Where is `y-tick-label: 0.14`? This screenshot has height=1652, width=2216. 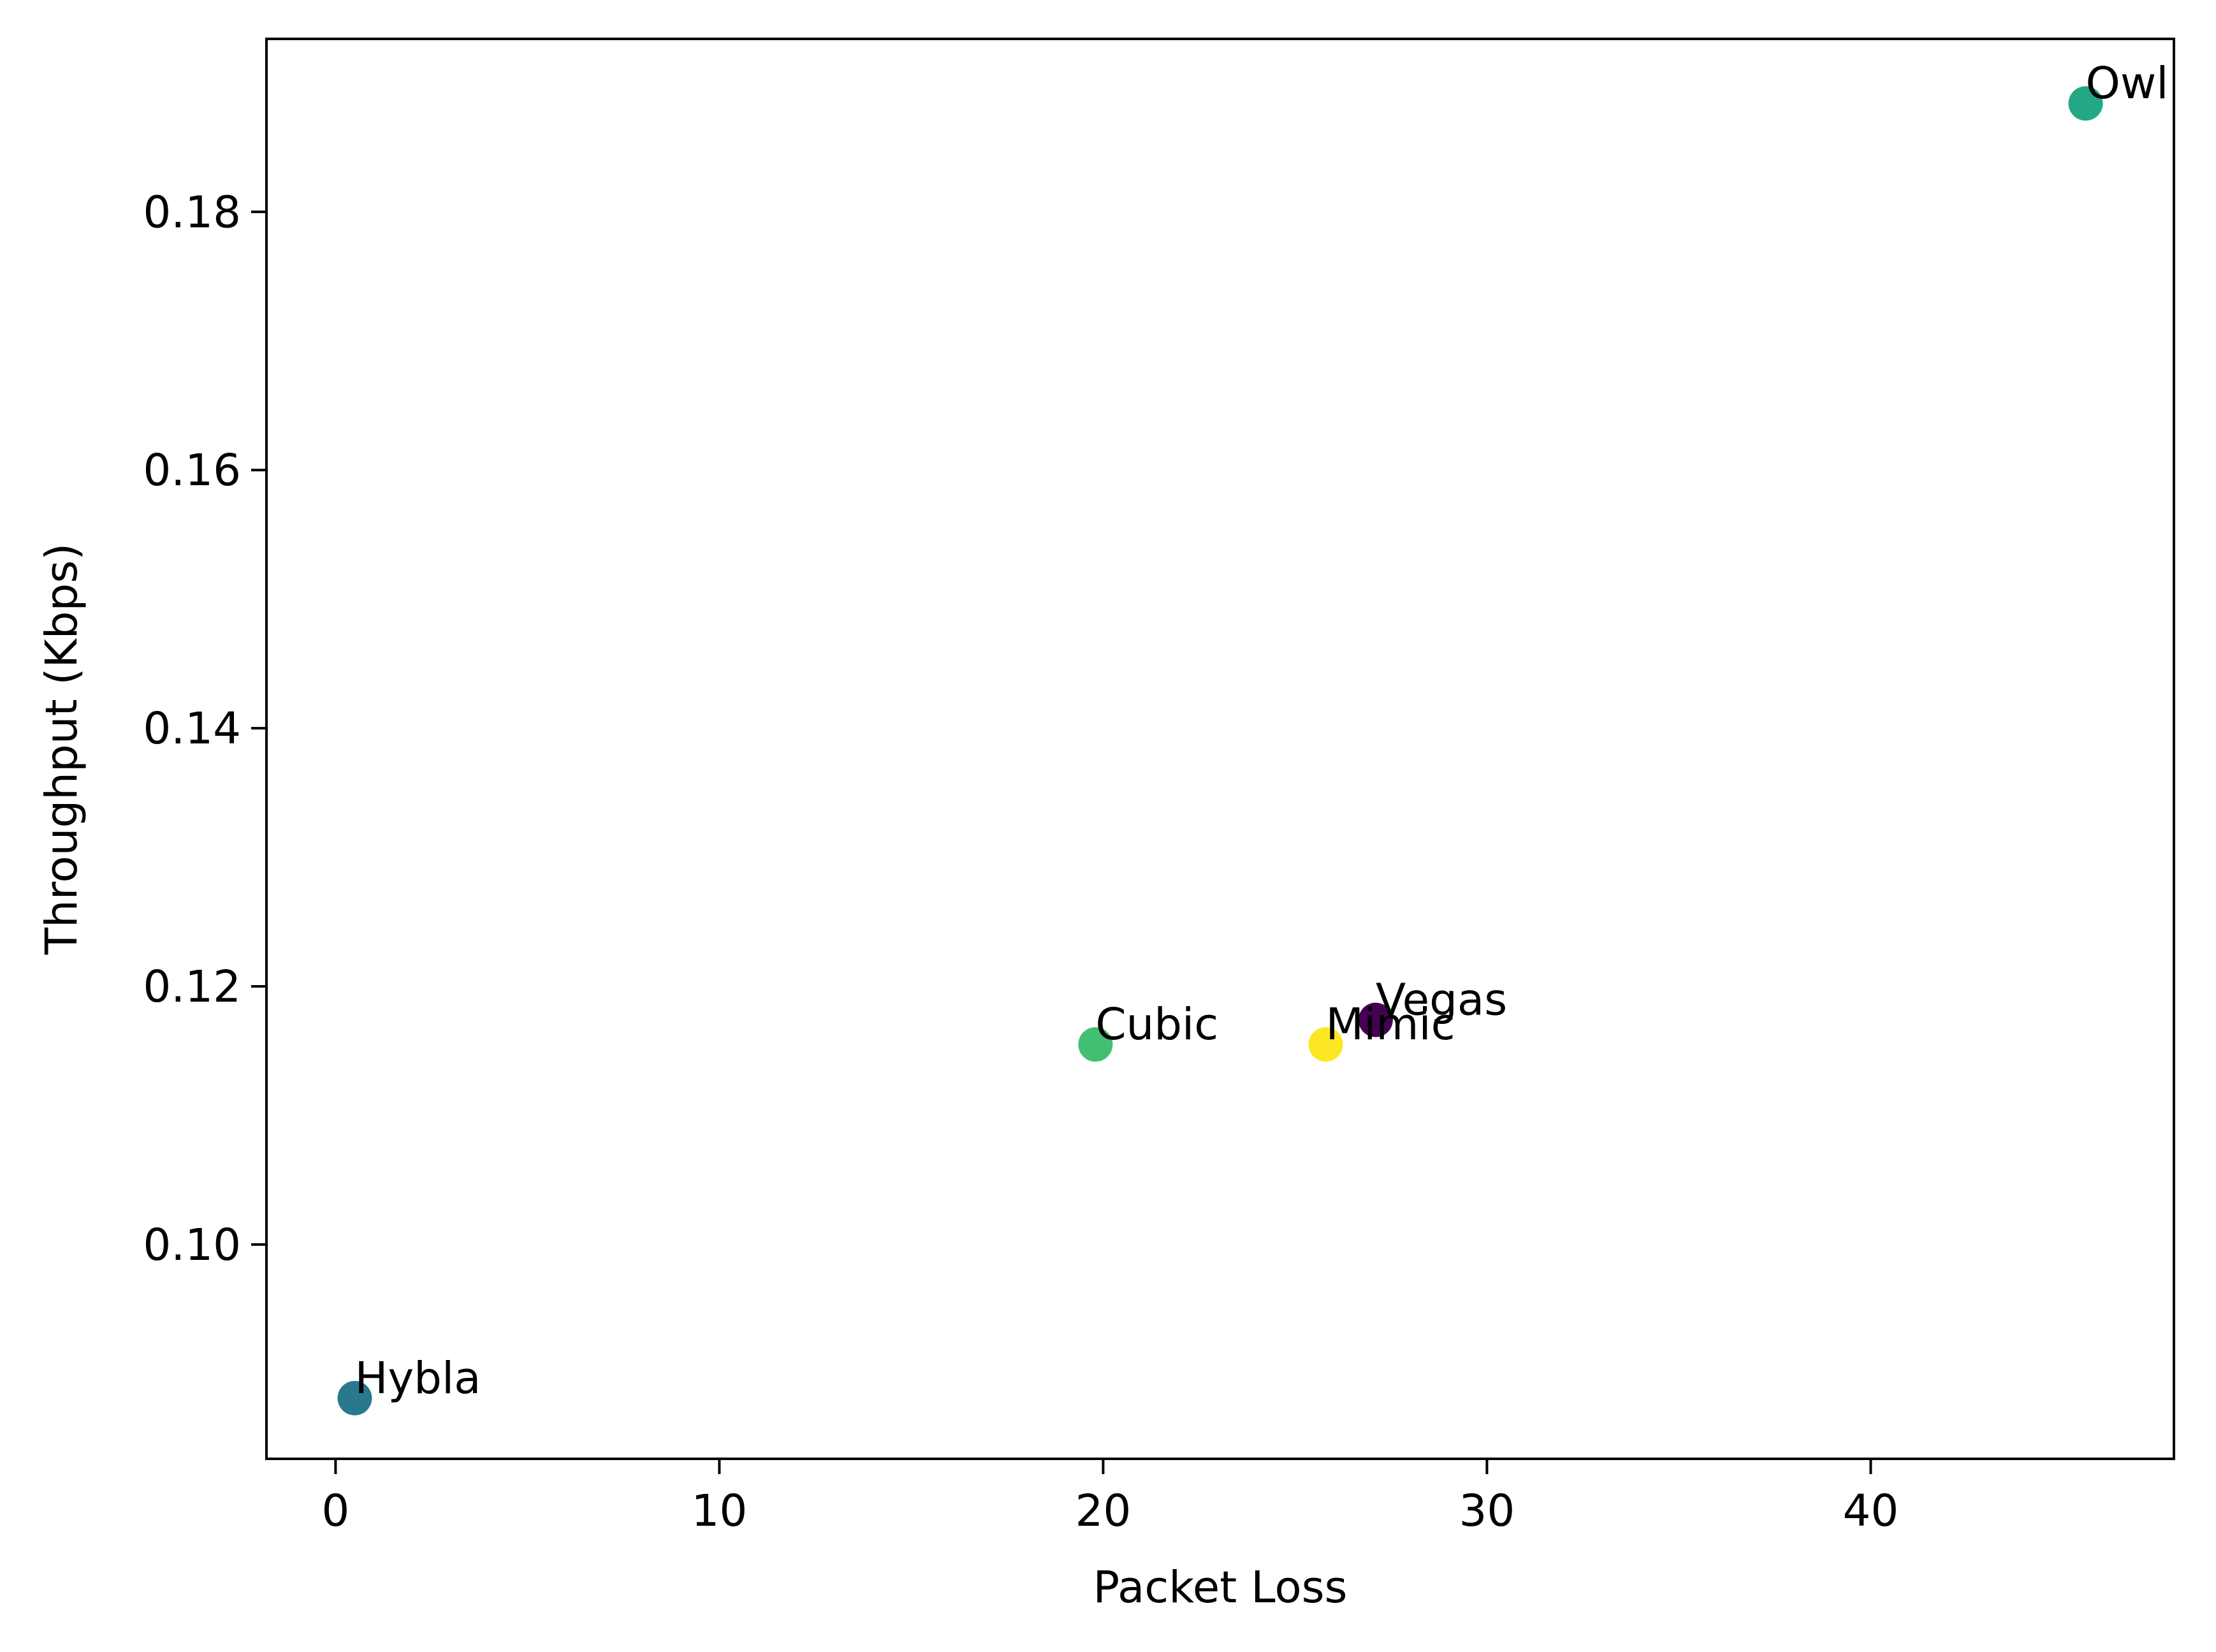 y-tick-label: 0.14 is located at coordinates (192, 728).